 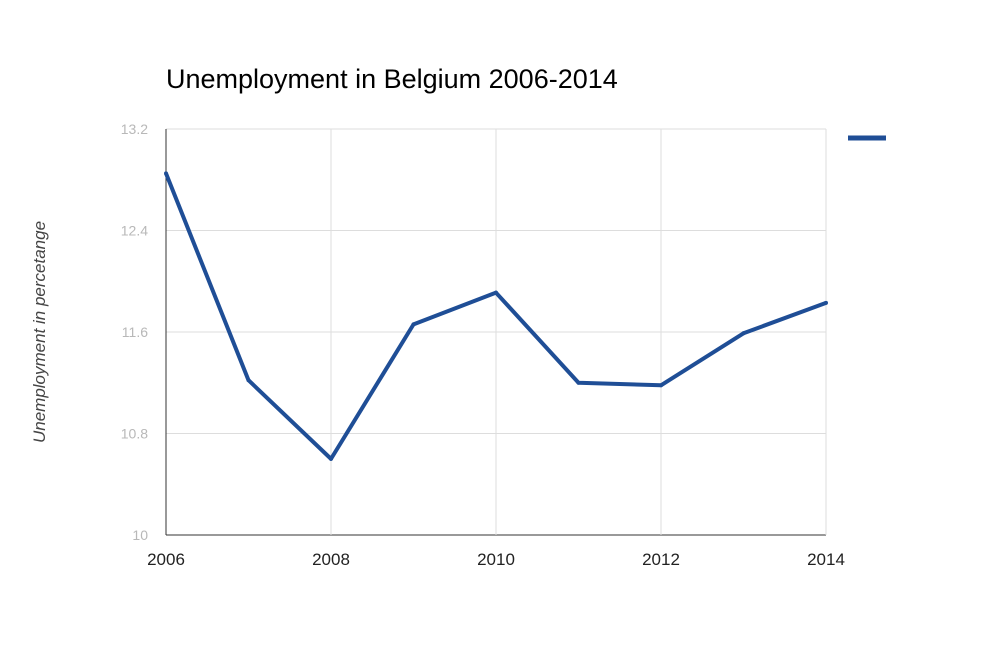 What do you see at coordinates (39, 332) in the screenshot?
I see `y-axis-label: Unemployment in percetange` at bounding box center [39, 332].